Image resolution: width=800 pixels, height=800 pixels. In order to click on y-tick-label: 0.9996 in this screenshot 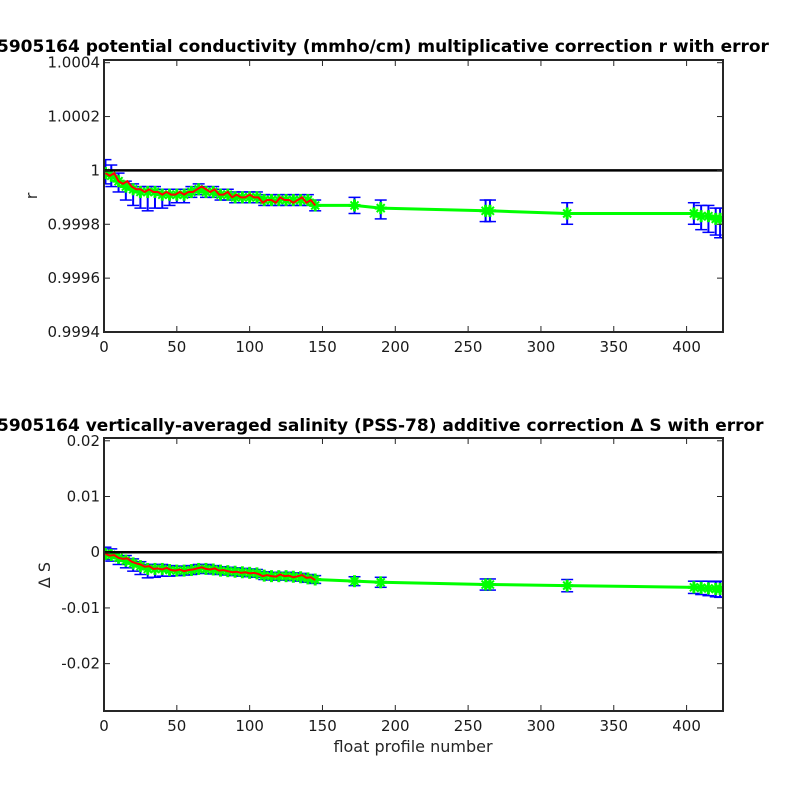, I will do `click(74, 278)`.